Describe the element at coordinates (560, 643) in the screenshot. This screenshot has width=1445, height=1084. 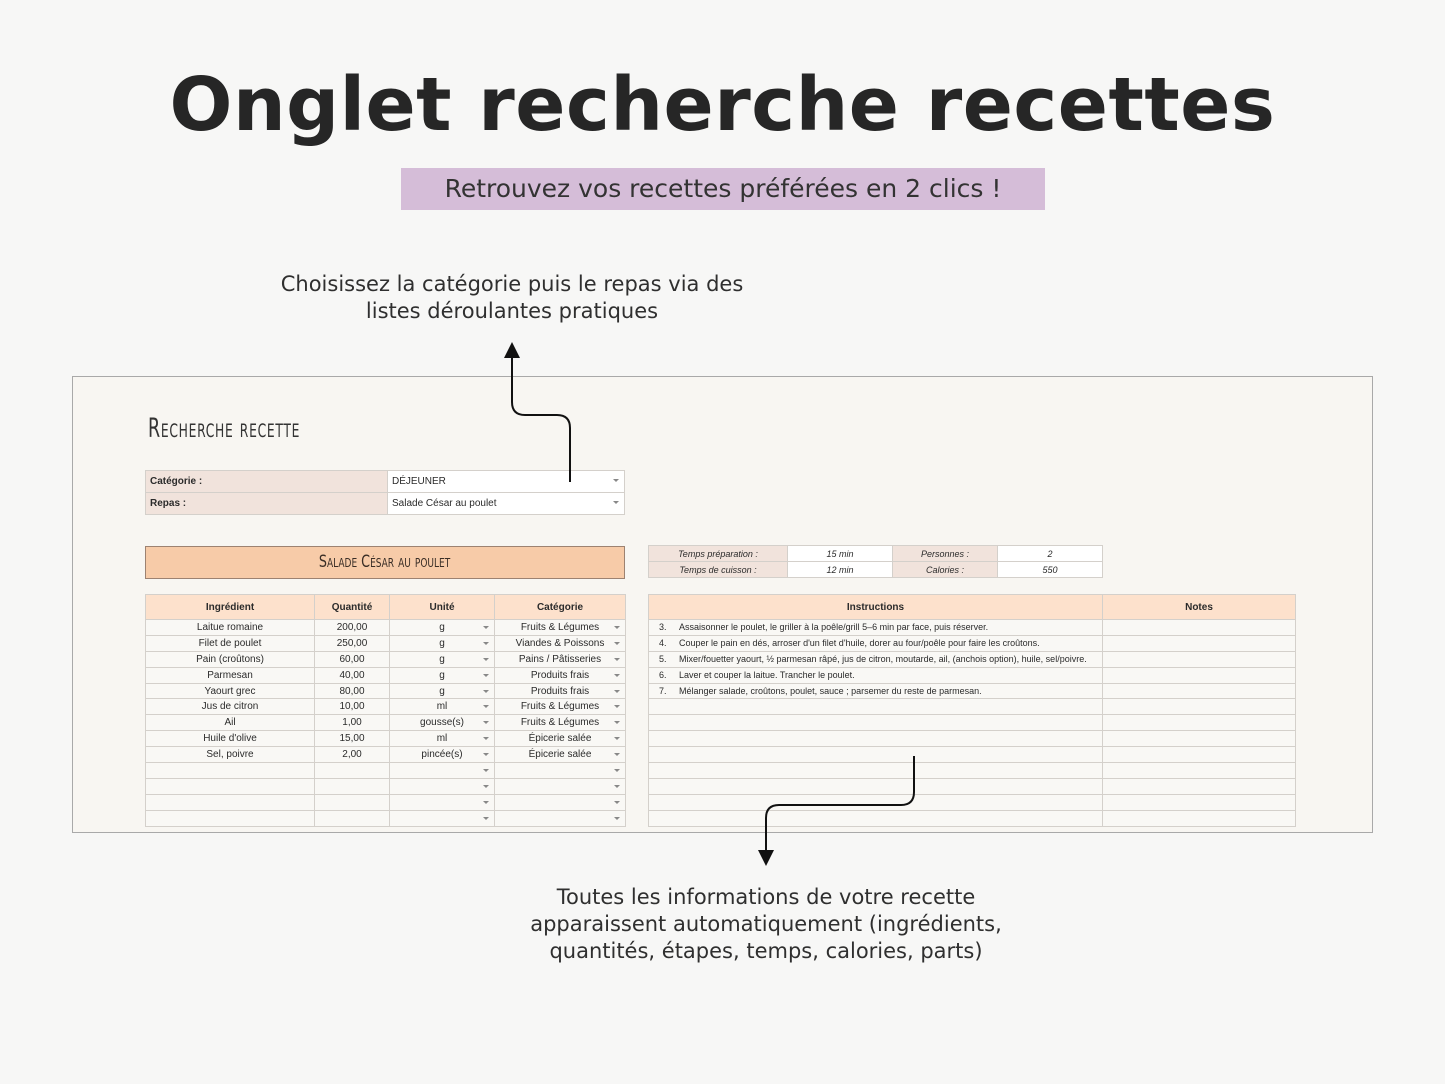
I see `ingredient-category-cell: Viandes & Poissons` at that location.